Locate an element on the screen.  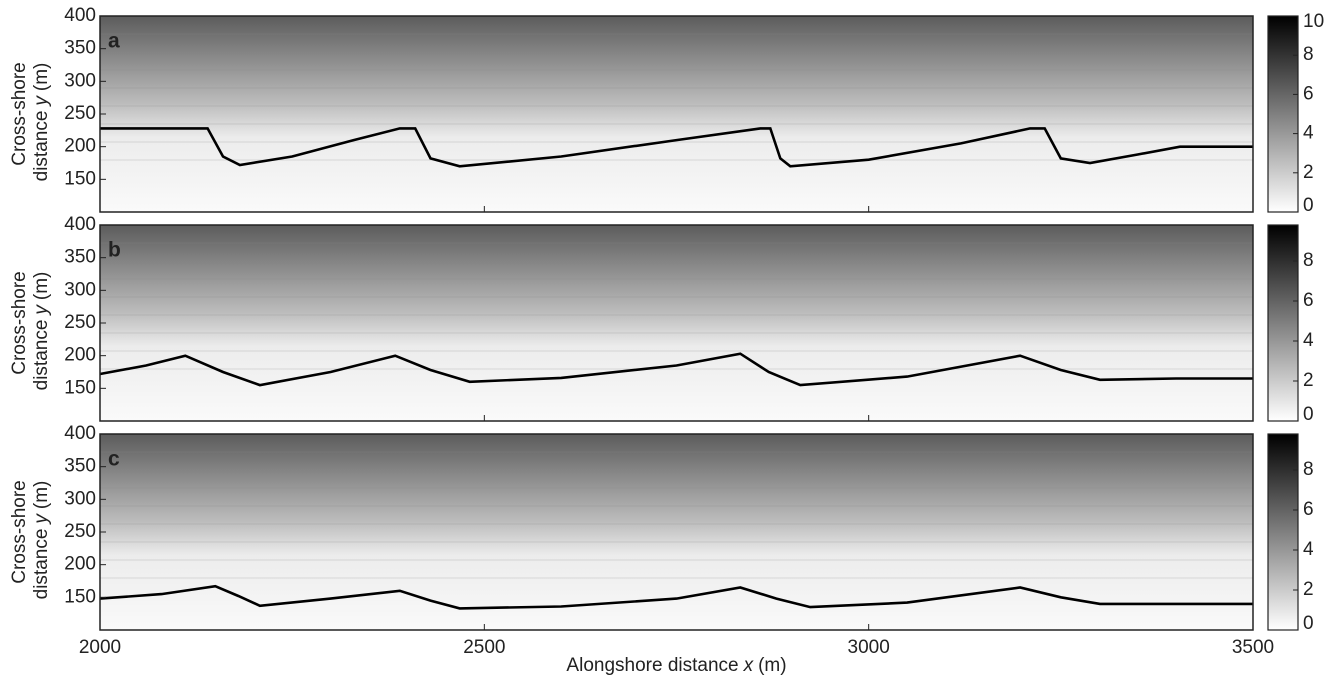
x-tick-label: 3000 is located at coordinates (869, 647).